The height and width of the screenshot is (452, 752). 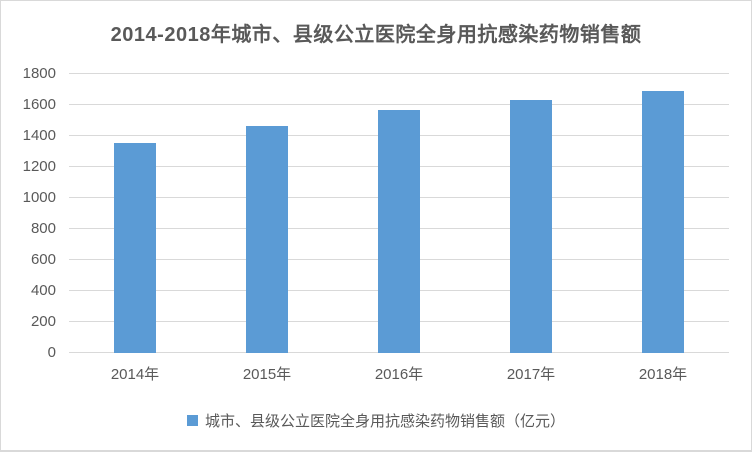 I want to click on y-axis-tick-label: 200, so click(x=43, y=321).